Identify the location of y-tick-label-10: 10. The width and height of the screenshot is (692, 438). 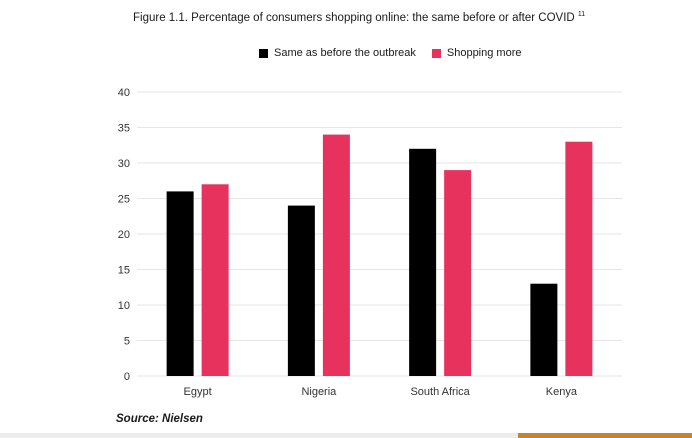
(124, 306).